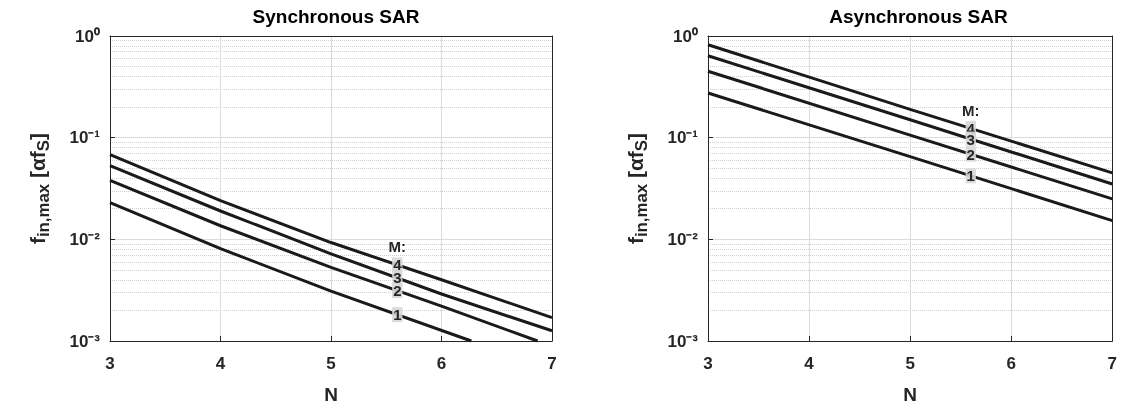 The height and width of the screenshot is (419, 1121). What do you see at coordinates (397, 278) in the screenshot?
I see `annotation: 3` at bounding box center [397, 278].